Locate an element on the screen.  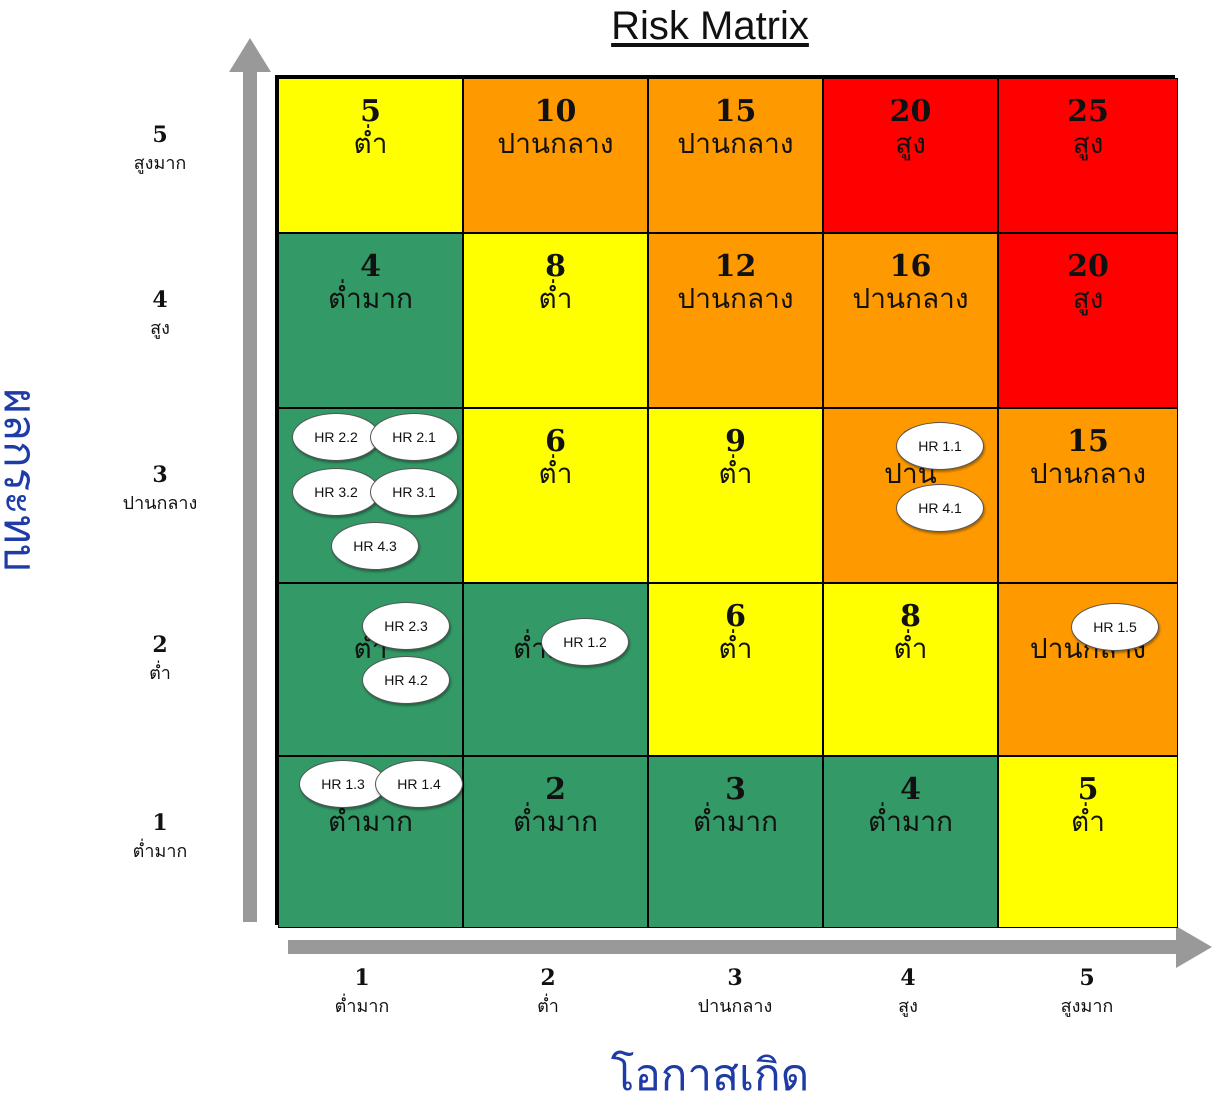
y-axis-label: 1 ต่ำมาก is located at coordinates (160, 837).